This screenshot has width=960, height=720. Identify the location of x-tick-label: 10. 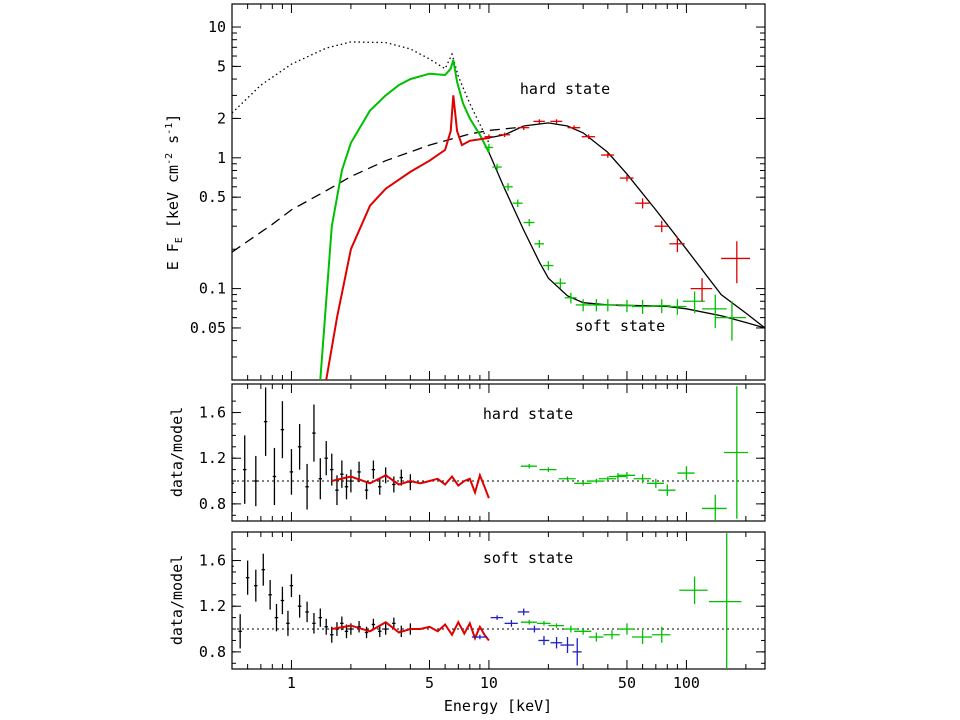
(489, 683).